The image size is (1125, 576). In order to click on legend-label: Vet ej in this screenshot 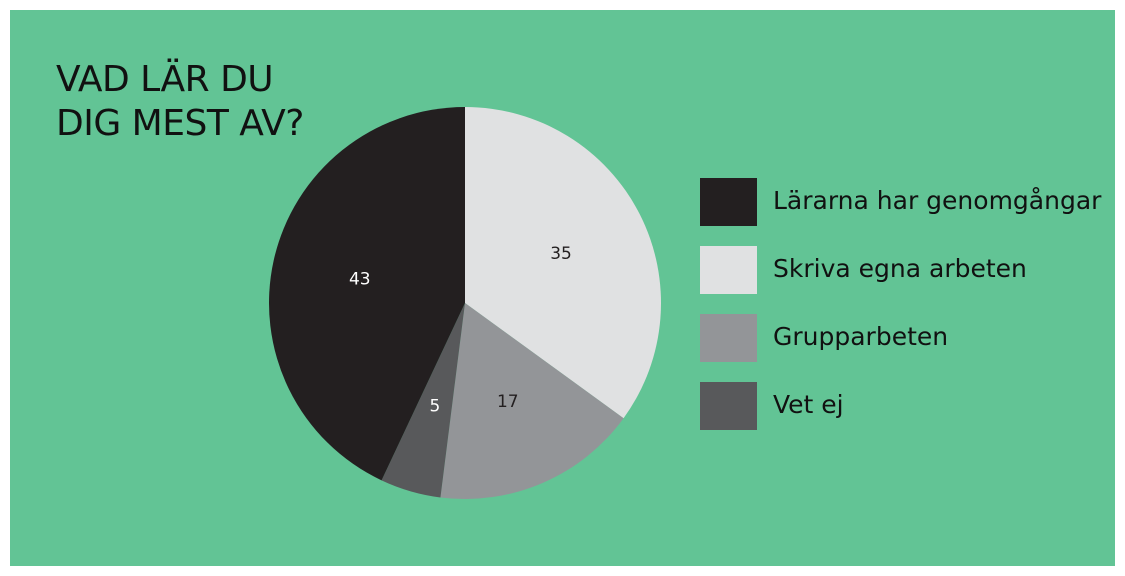, I will do `click(808, 404)`.